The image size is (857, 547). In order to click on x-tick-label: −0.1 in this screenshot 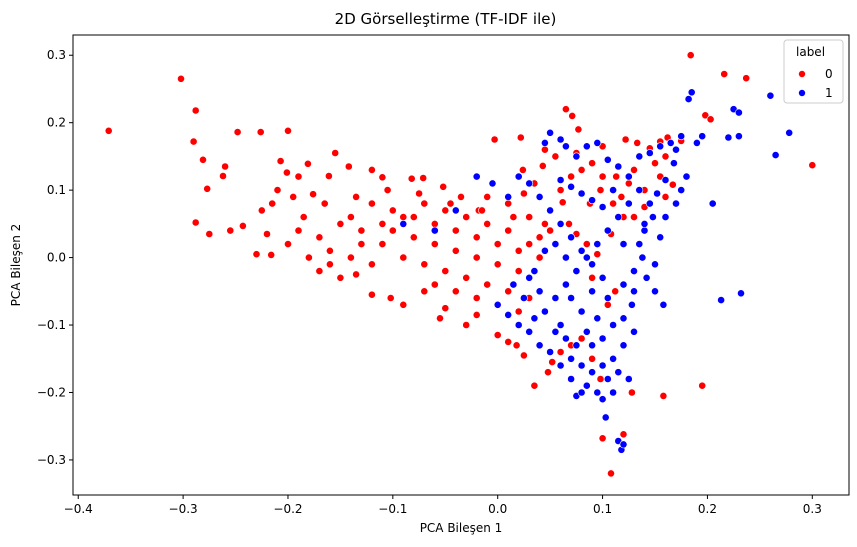, I will do `click(392, 509)`.